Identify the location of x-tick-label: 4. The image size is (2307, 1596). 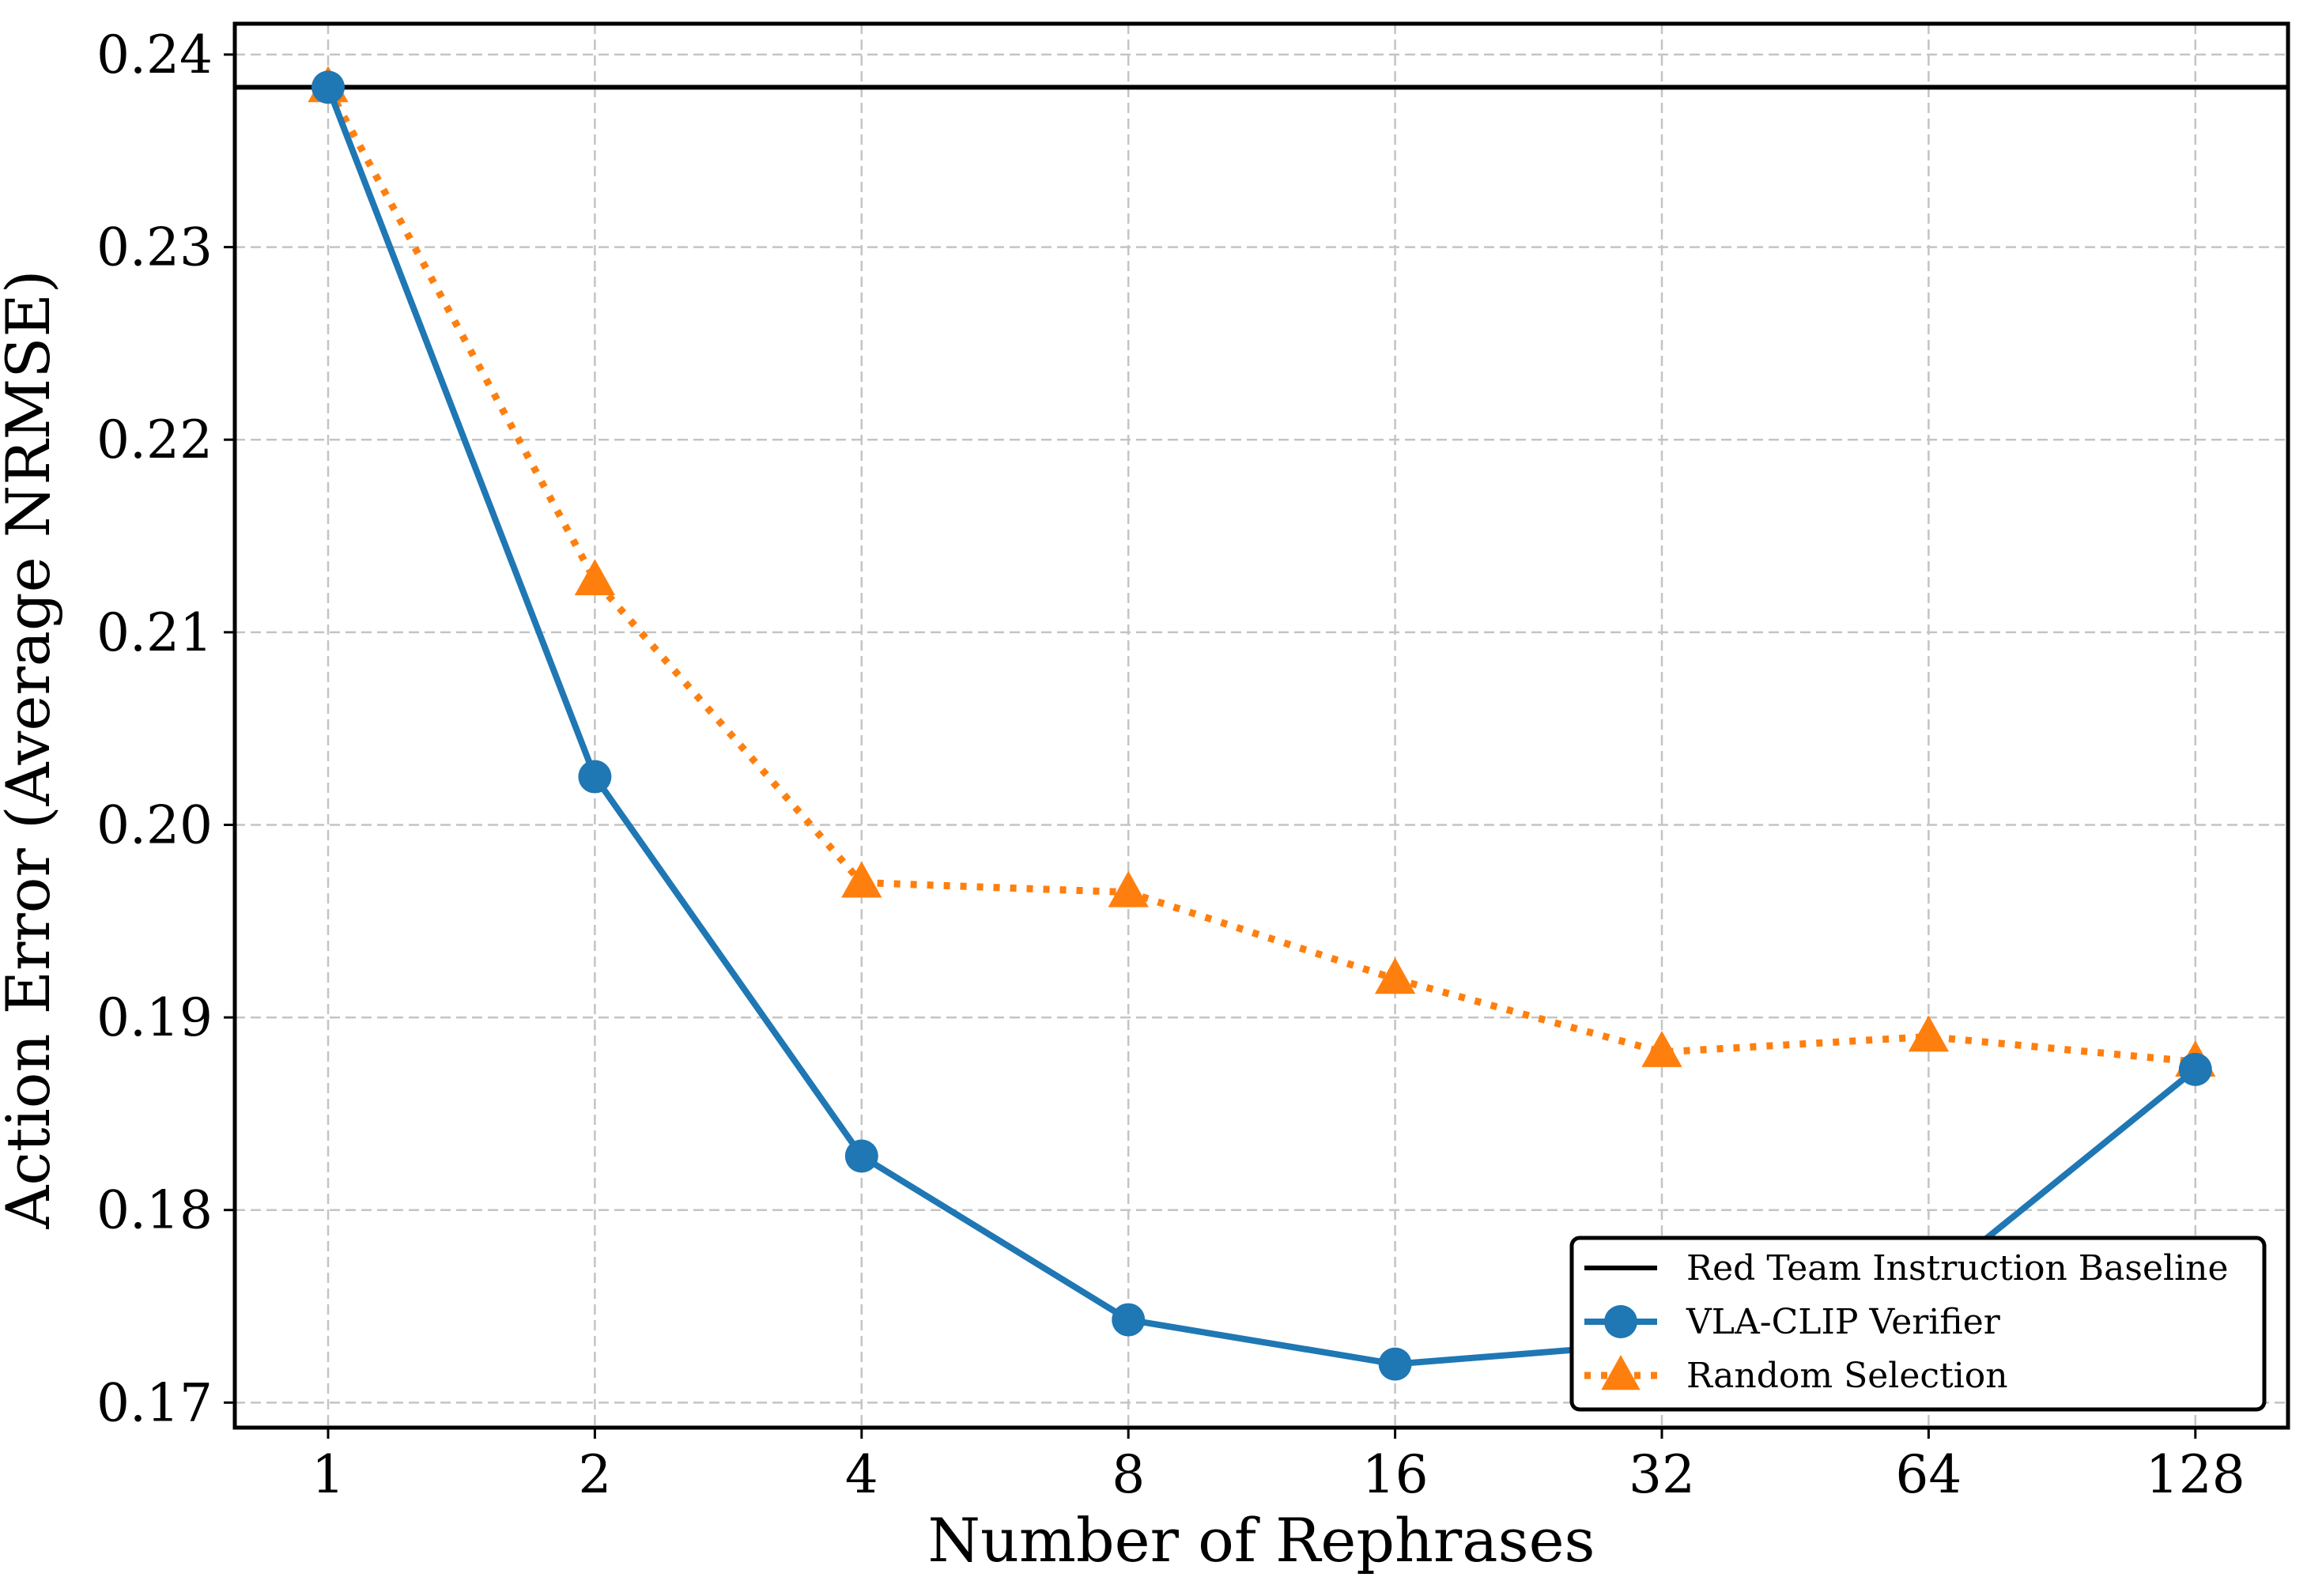
(861, 1474).